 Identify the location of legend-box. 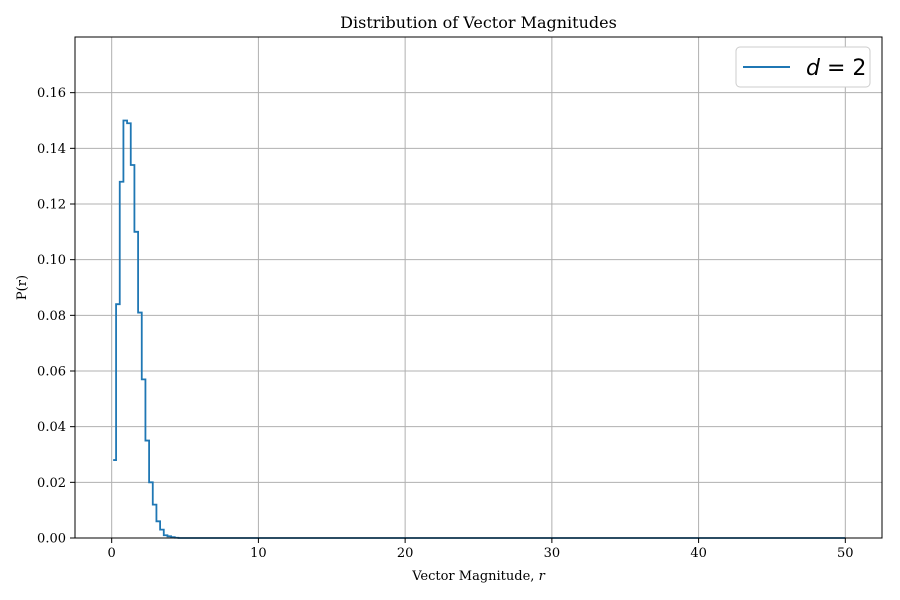
(803, 67).